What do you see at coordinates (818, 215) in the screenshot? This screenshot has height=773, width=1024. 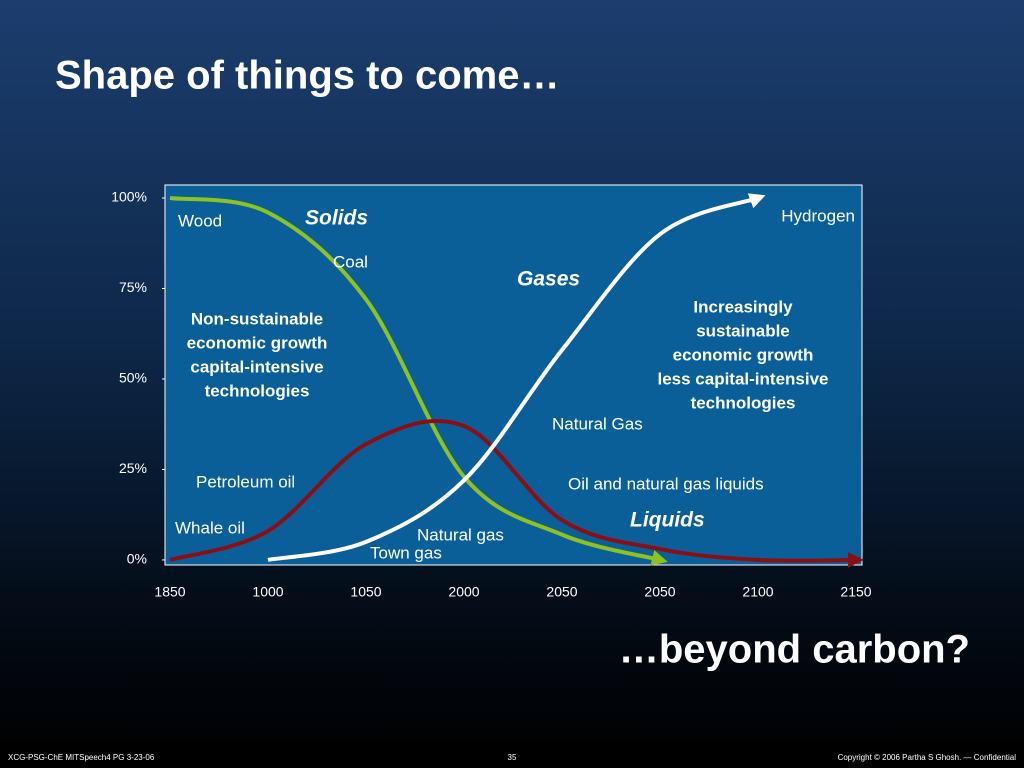 I see `annotation: Hydrogen` at bounding box center [818, 215].